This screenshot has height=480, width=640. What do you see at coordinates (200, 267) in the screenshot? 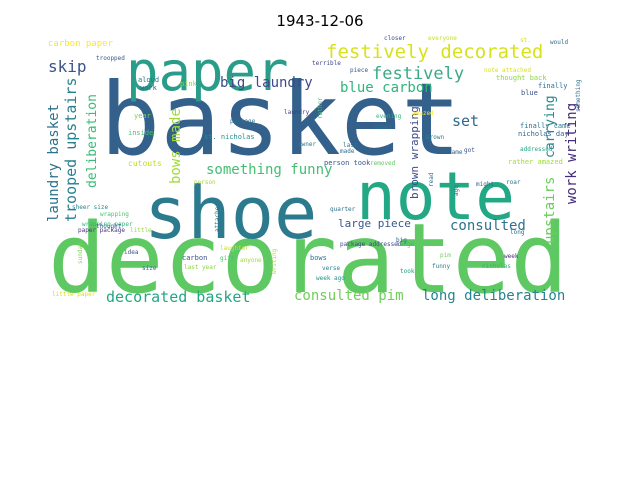
I see `word-last-year: last year` at bounding box center [200, 267].